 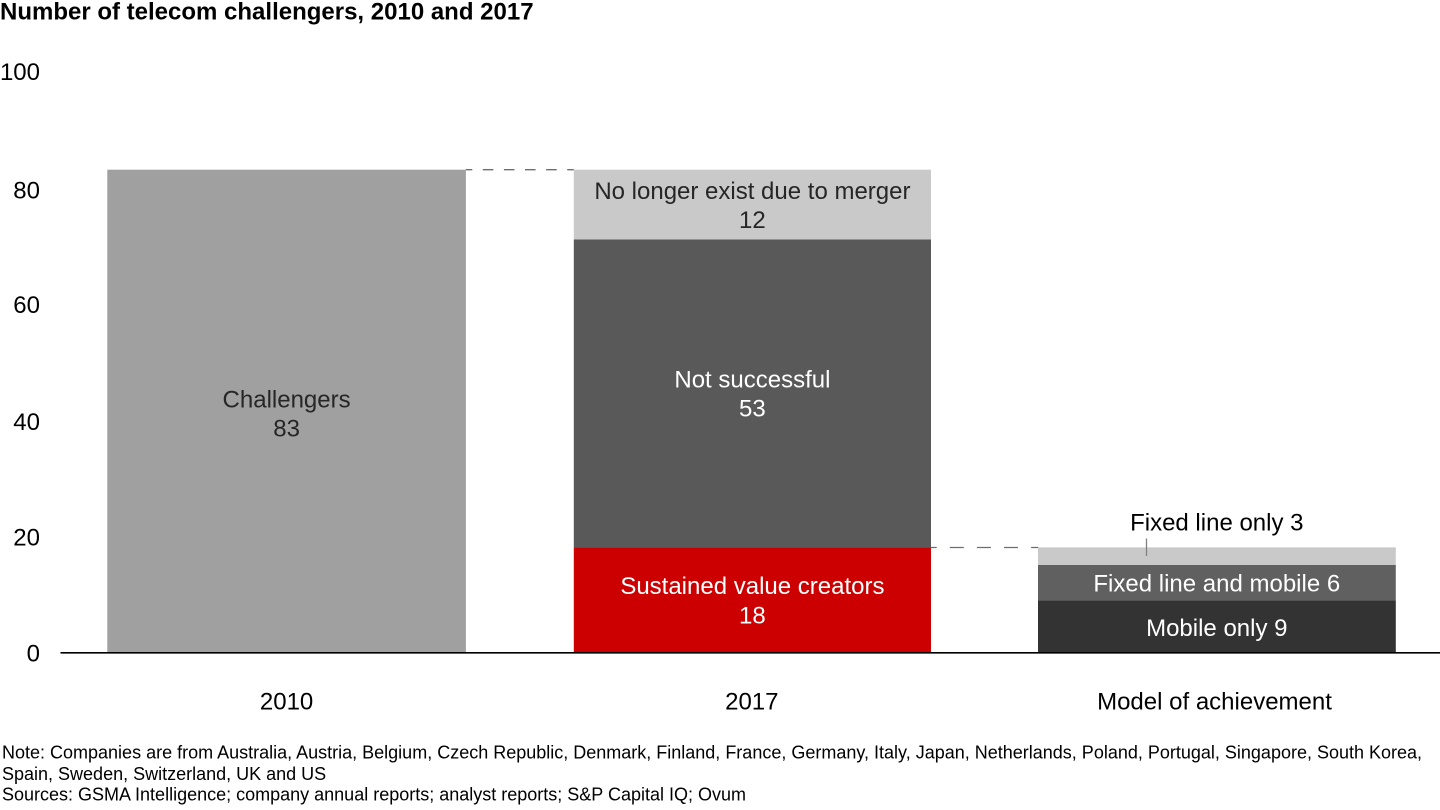 What do you see at coordinates (26, 422) in the screenshot?
I see `svg-text: 40` at bounding box center [26, 422].